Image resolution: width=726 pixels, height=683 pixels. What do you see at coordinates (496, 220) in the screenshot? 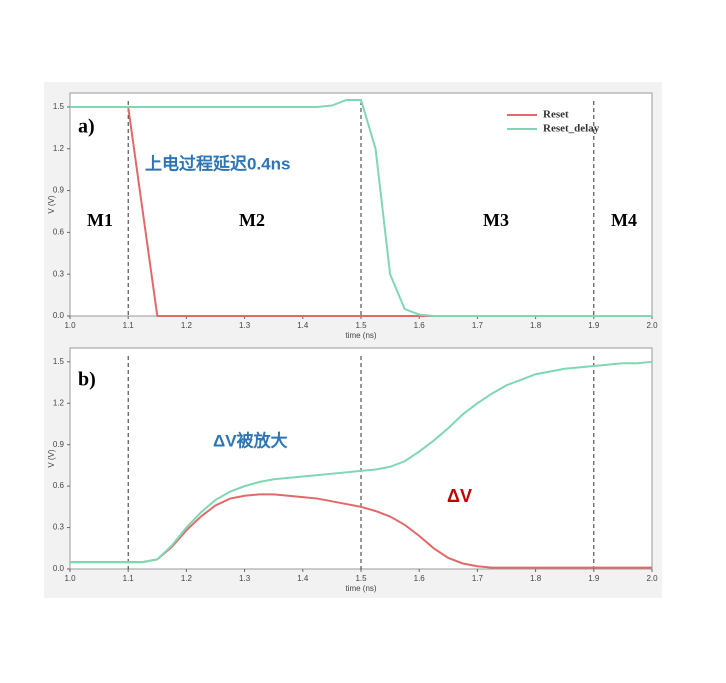
I see `region-label: M3` at bounding box center [496, 220].